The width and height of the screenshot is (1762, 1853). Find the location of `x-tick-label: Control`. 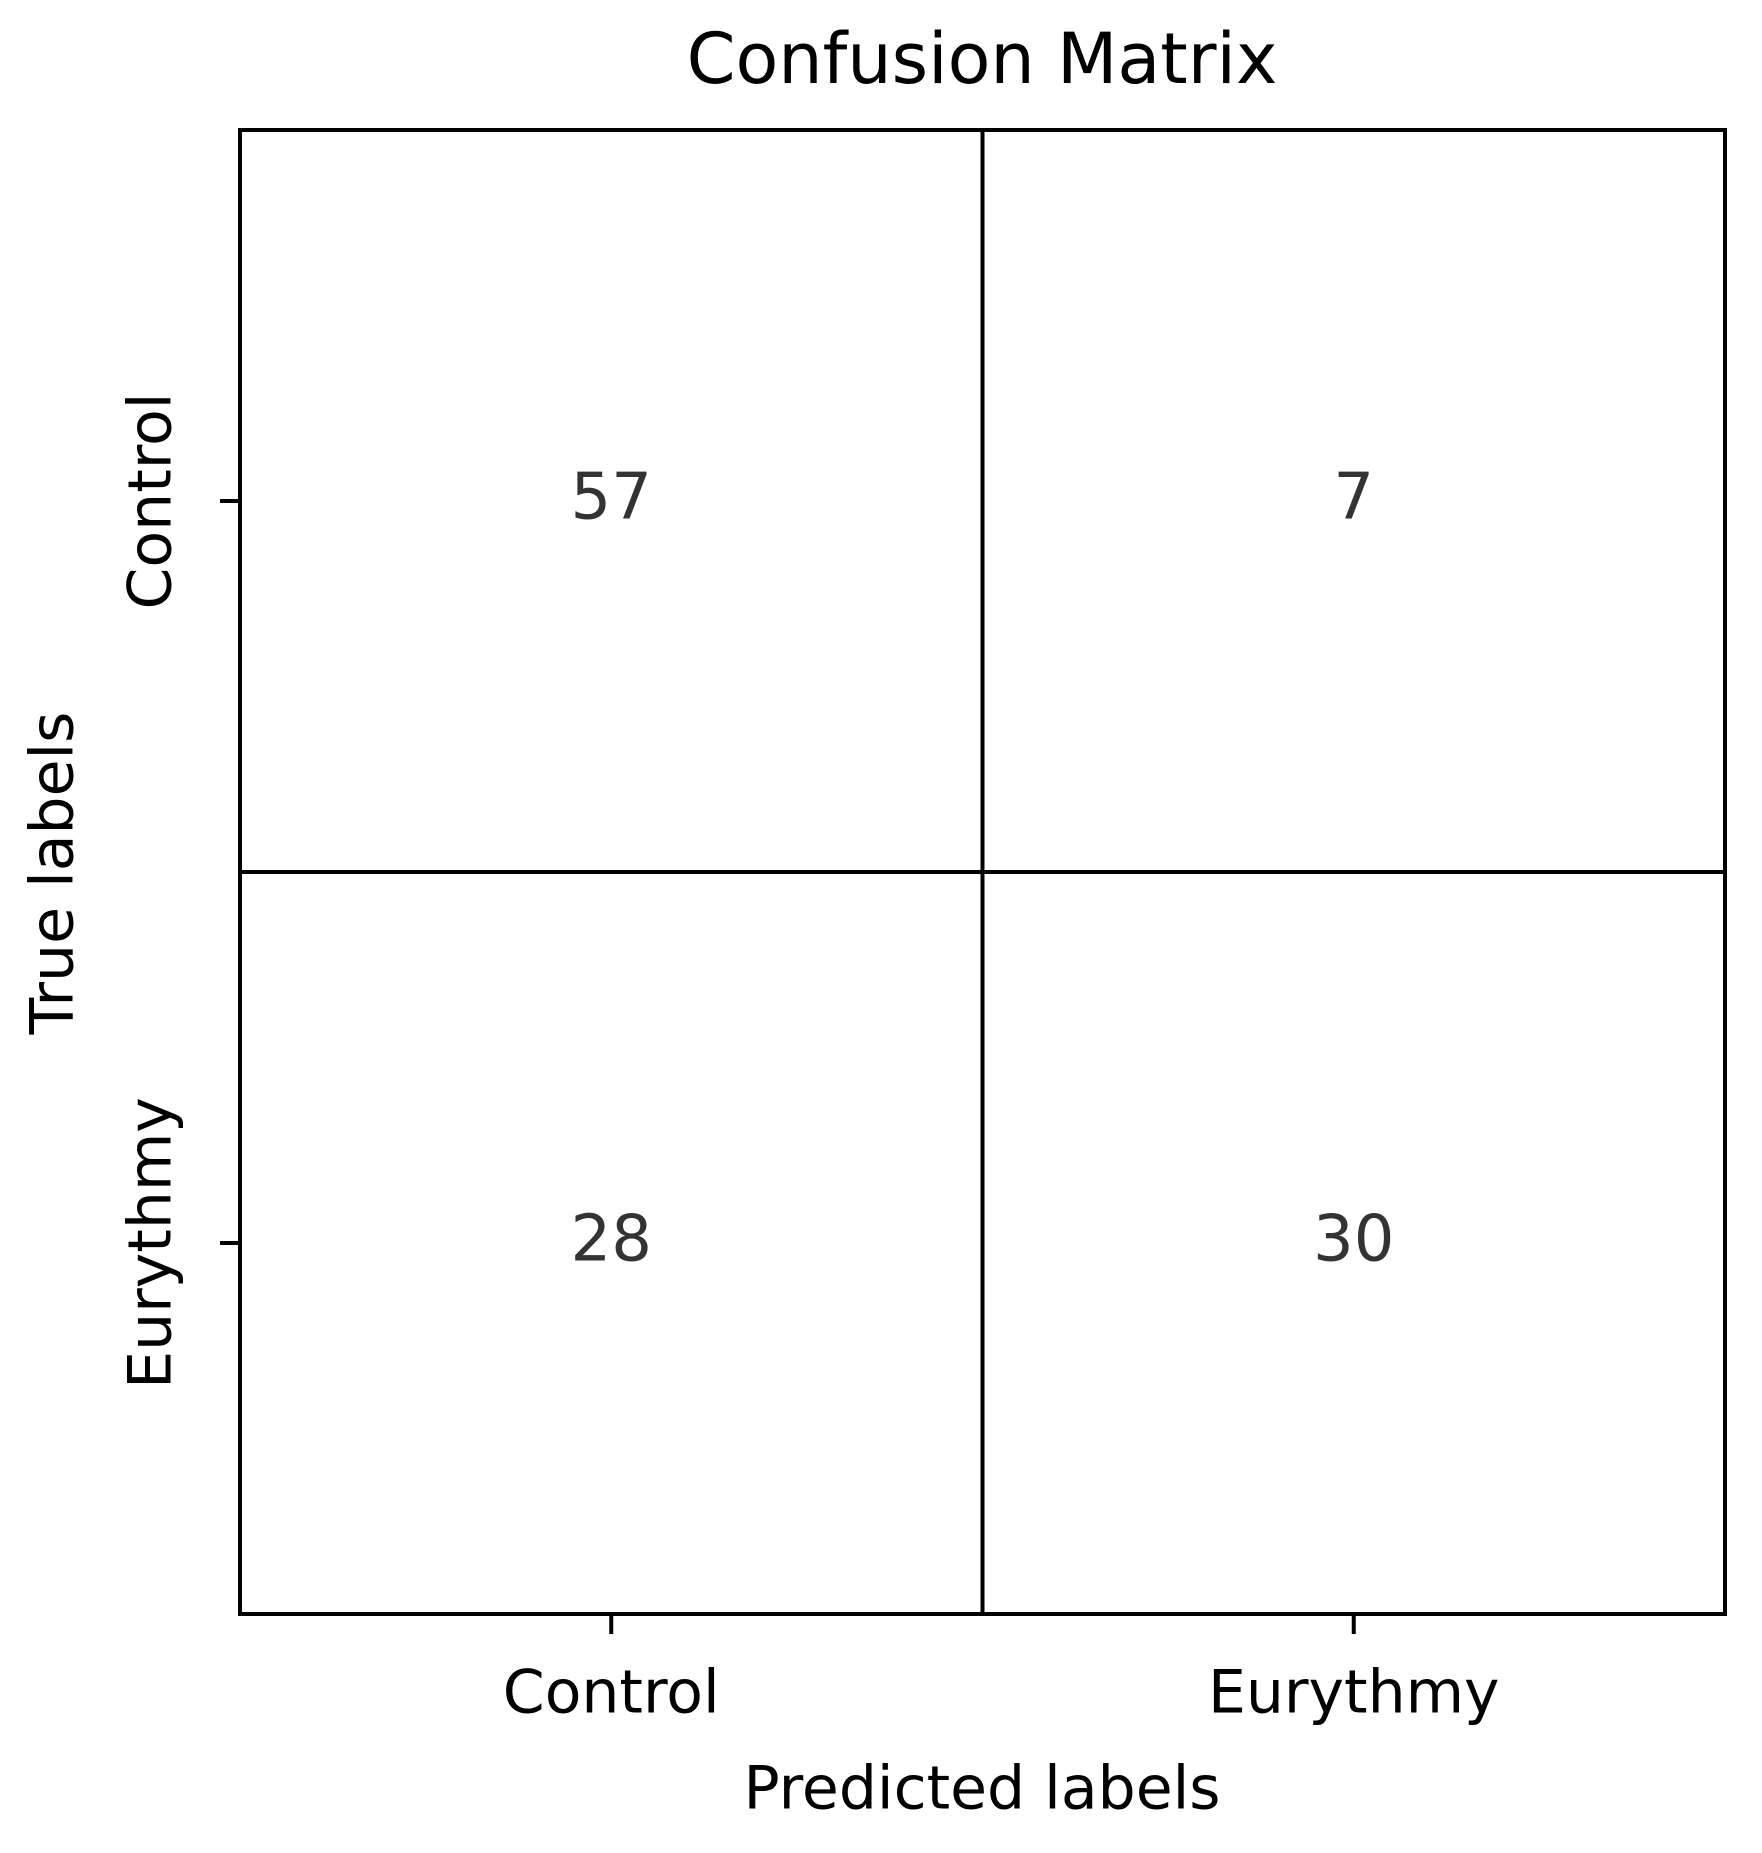

x-tick-label: Control is located at coordinates (611, 1693).